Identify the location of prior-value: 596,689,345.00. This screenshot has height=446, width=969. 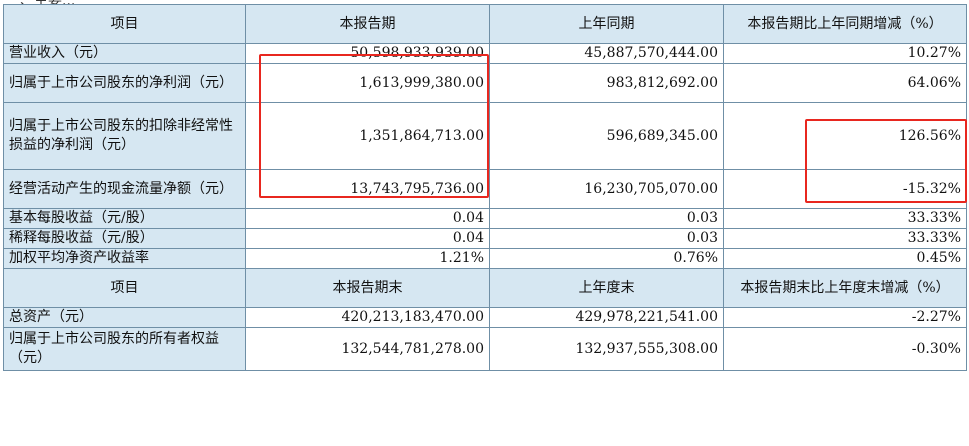
(606, 136).